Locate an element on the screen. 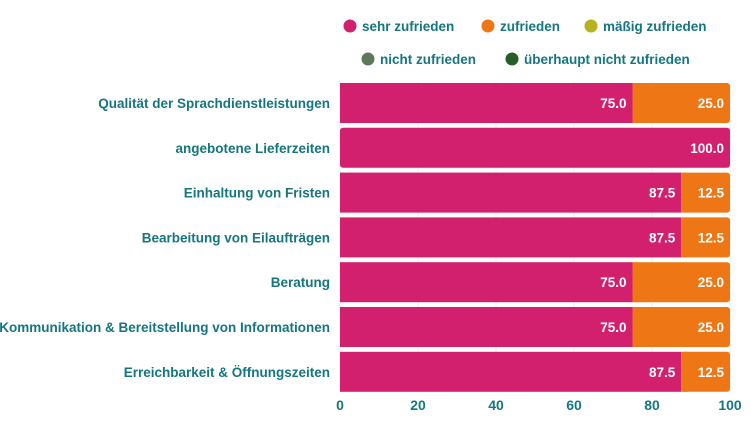  legend-label: nicht zufrieden is located at coordinates (428, 59).